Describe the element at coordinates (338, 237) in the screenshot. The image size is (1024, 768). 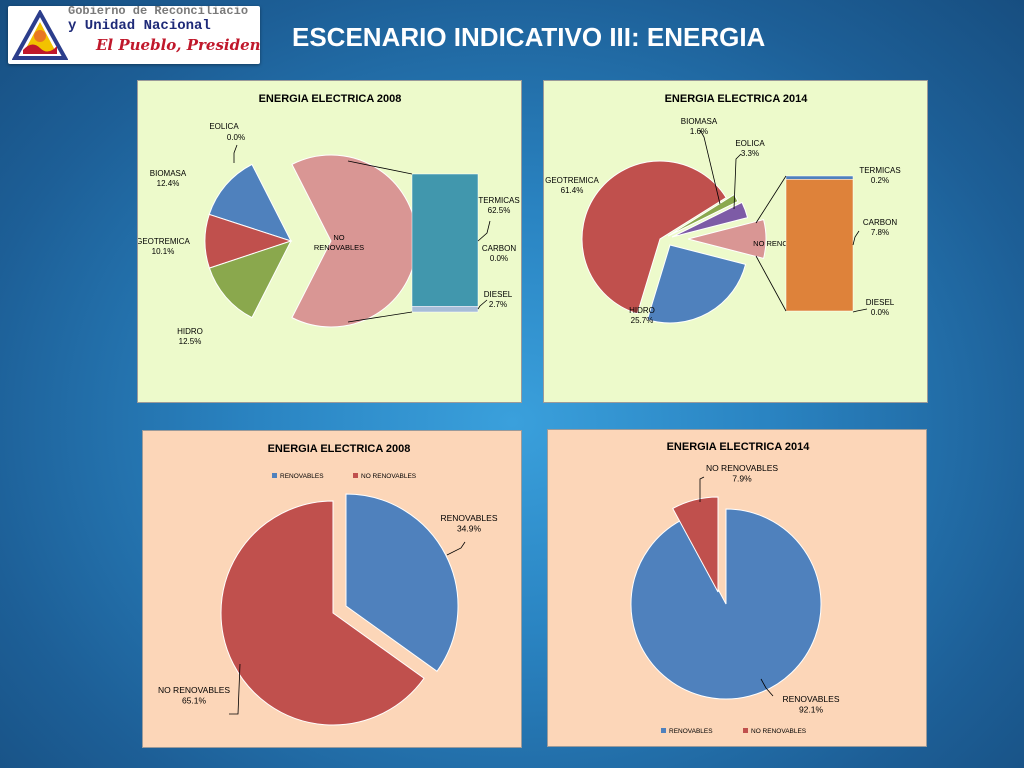
I see `no-renovables-label-line1: NO` at that location.